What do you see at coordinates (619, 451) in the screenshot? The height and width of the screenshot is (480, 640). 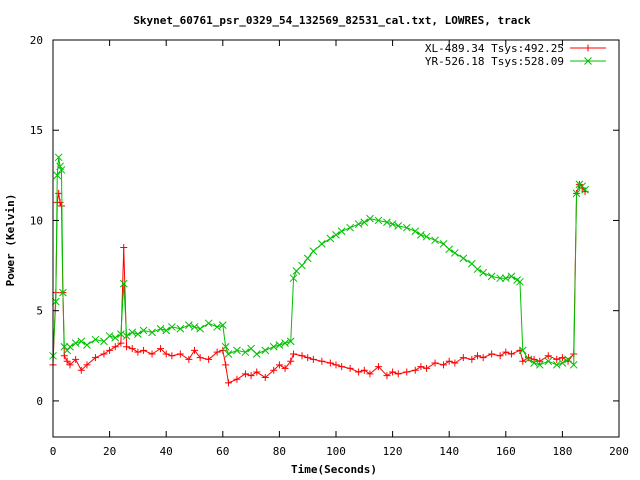 I see `x-tick-label: 200` at bounding box center [619, 451].